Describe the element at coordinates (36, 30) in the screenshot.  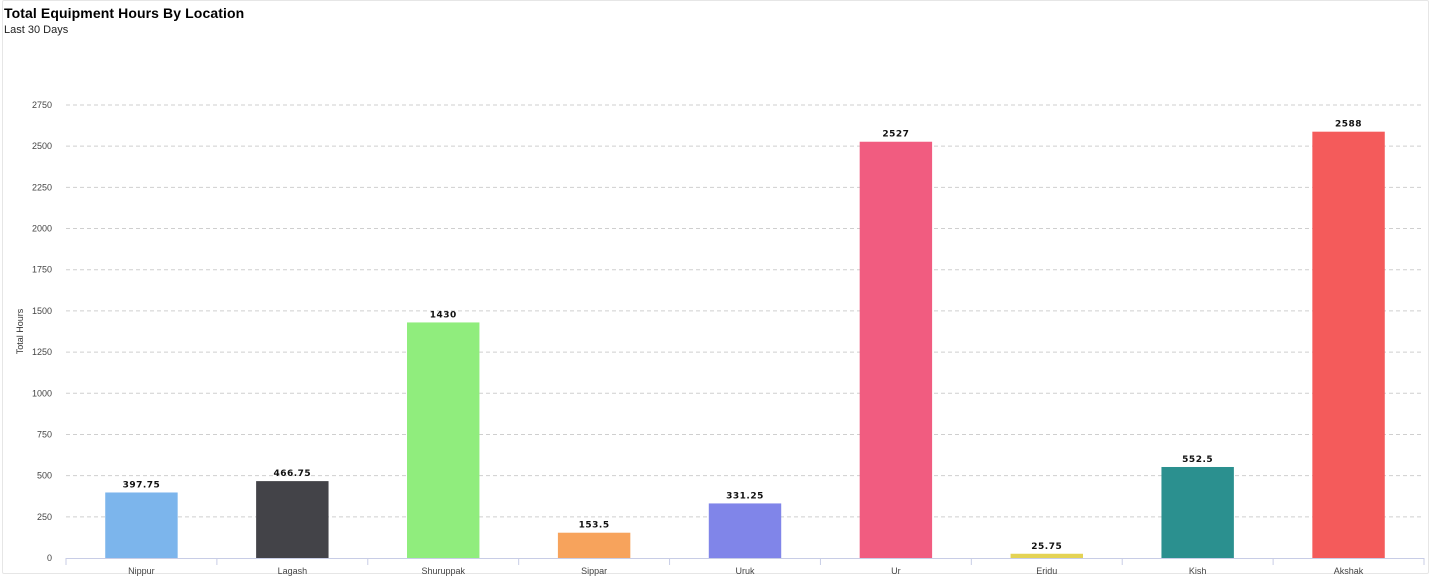
I see `chart-subtitle: Last 30 Days` at that location.